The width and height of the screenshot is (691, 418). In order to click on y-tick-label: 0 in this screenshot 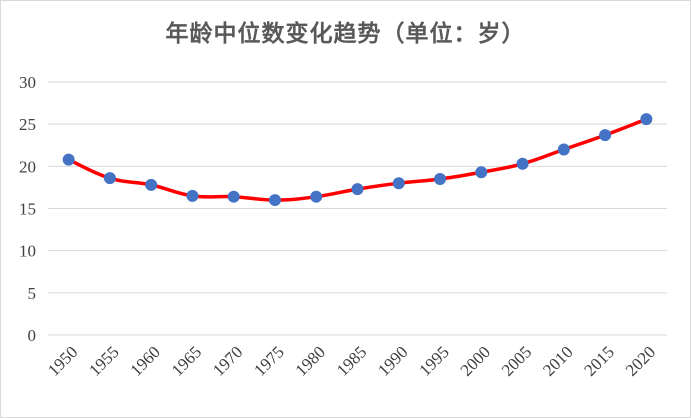, I will do `click(32, 335)`.